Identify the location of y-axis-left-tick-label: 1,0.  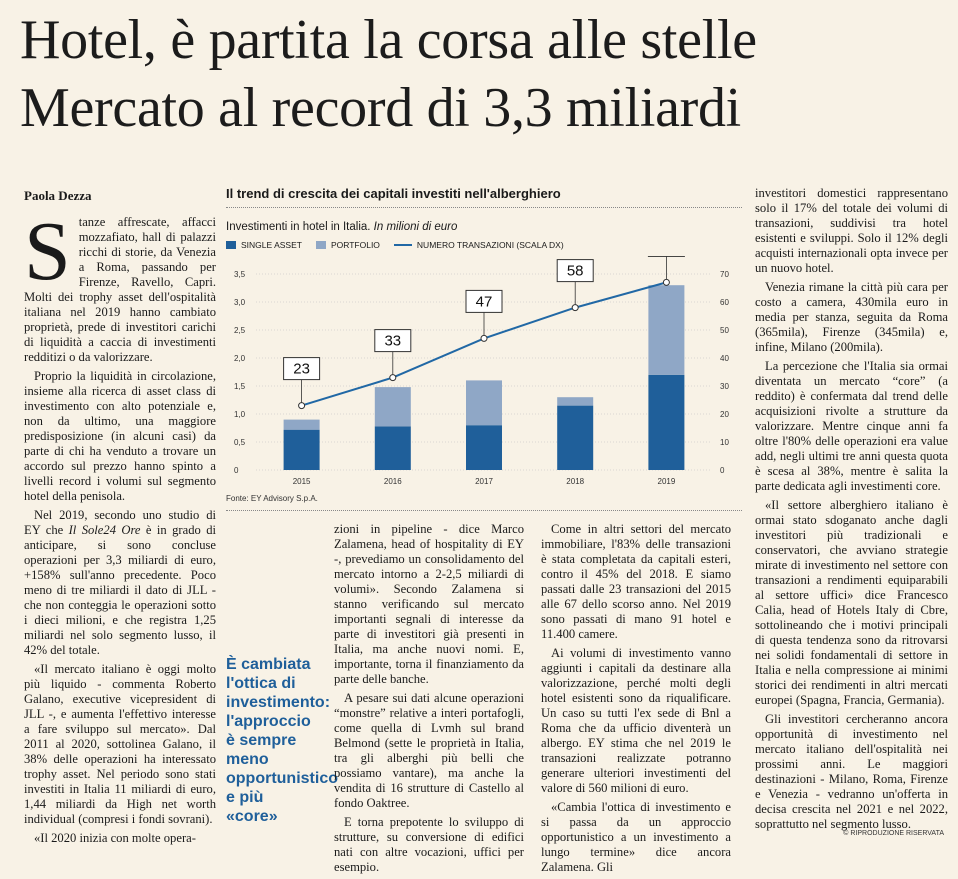
(240, 414).